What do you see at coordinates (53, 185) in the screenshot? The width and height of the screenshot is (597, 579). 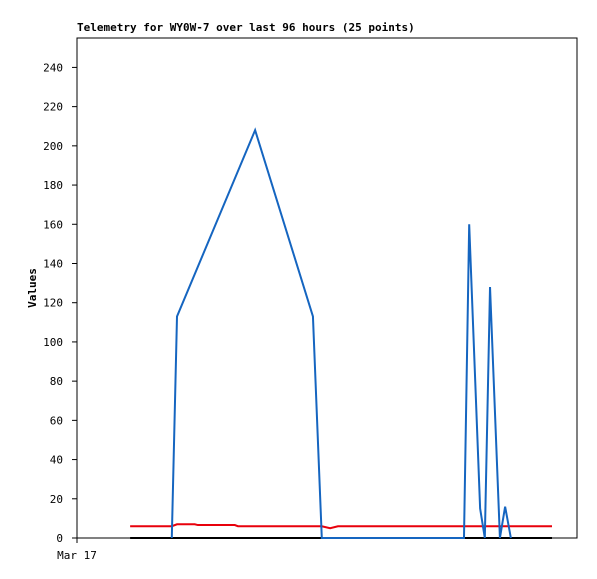 I see `y-tick-label: 180` at bounding box center [53, 185].